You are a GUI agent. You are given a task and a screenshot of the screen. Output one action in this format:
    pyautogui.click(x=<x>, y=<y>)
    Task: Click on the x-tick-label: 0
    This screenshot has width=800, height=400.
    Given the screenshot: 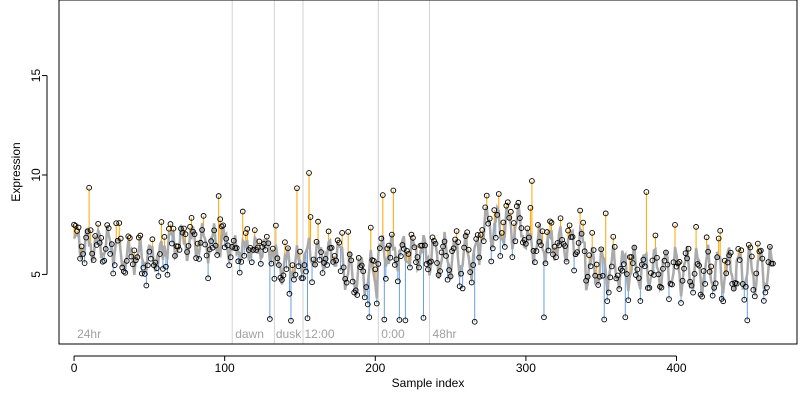 What is the action you would take?
    pyautogui.click(x=74, y=368)
    